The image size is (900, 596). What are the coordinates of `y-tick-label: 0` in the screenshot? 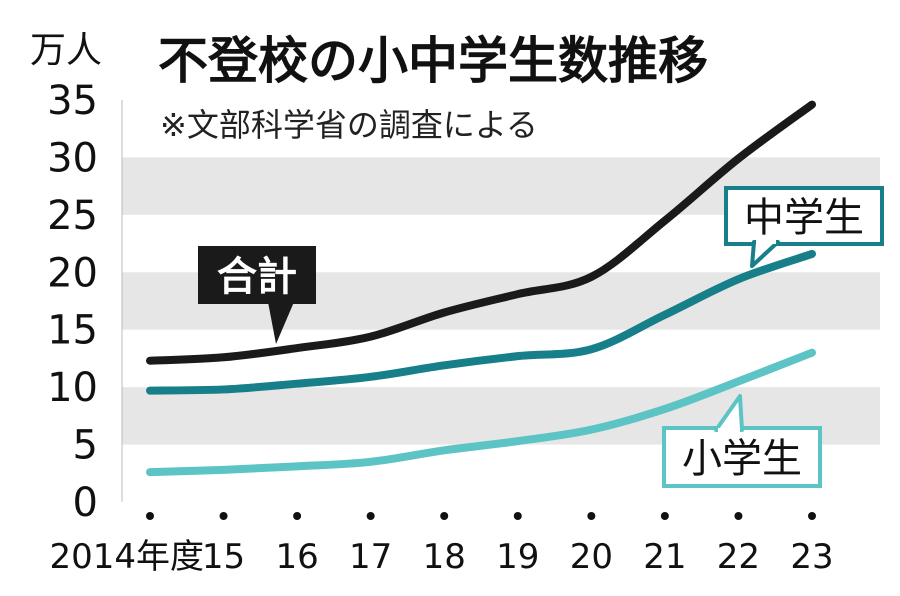 It's located at (85, 503).